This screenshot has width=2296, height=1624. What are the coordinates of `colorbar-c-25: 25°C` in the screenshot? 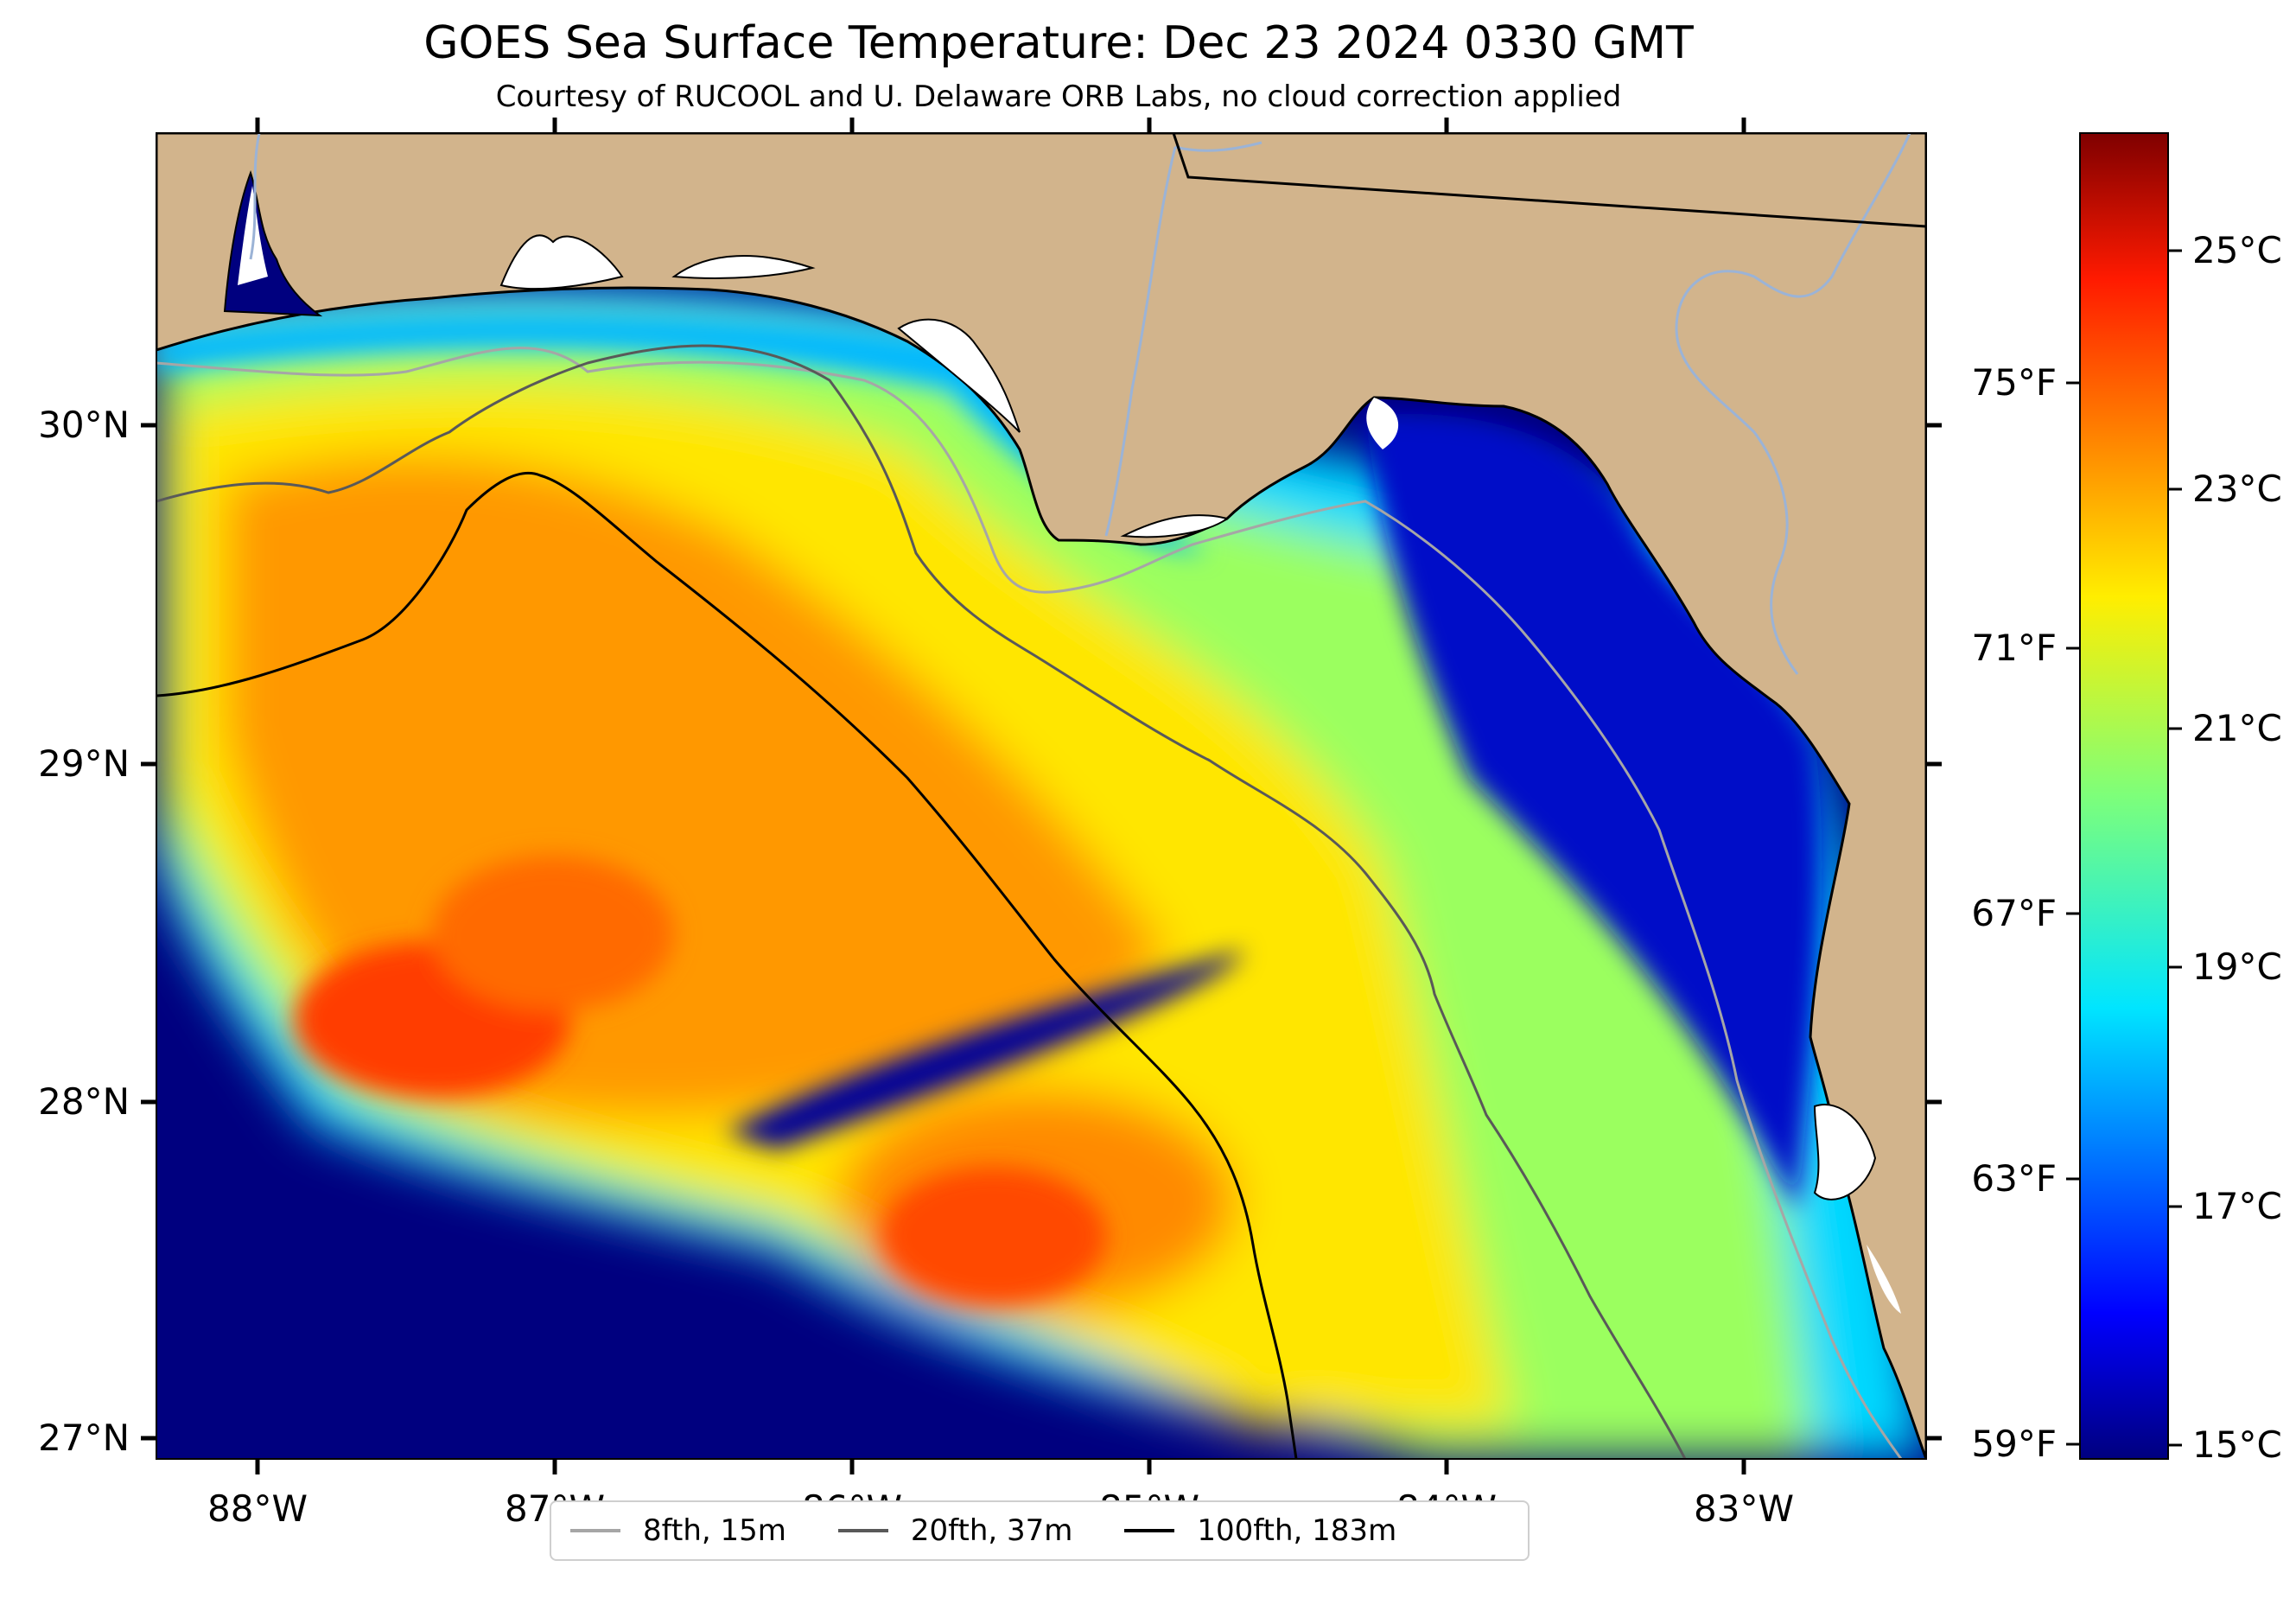 It's located at (2237, 250).